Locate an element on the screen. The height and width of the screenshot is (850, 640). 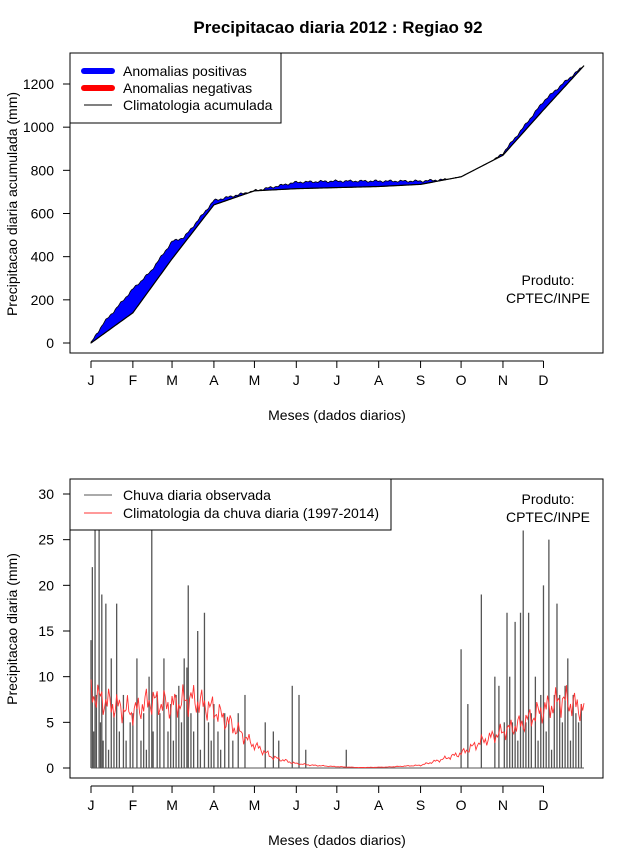
bottom-x-axis-label: Meses (dados diarios) is located at coordinates (337, 840).